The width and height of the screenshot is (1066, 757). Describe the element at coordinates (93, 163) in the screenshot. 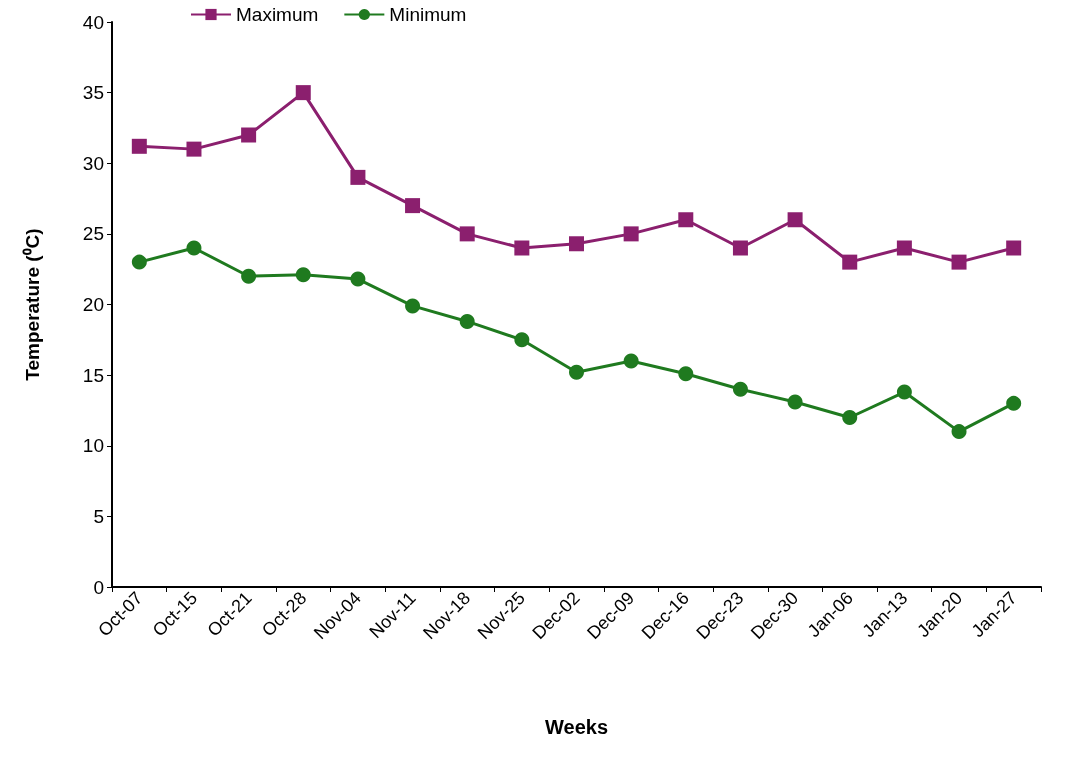

I see `y-tick-label: 30` at that location.